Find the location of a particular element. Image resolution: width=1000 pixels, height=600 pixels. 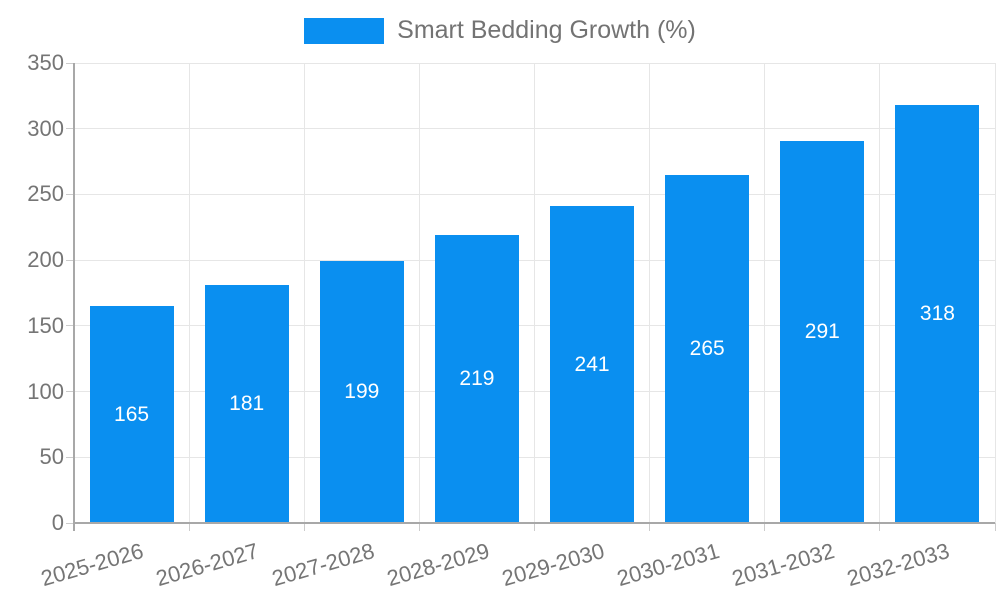

y-tick-label: 300 is located at coordinates (45, 128).